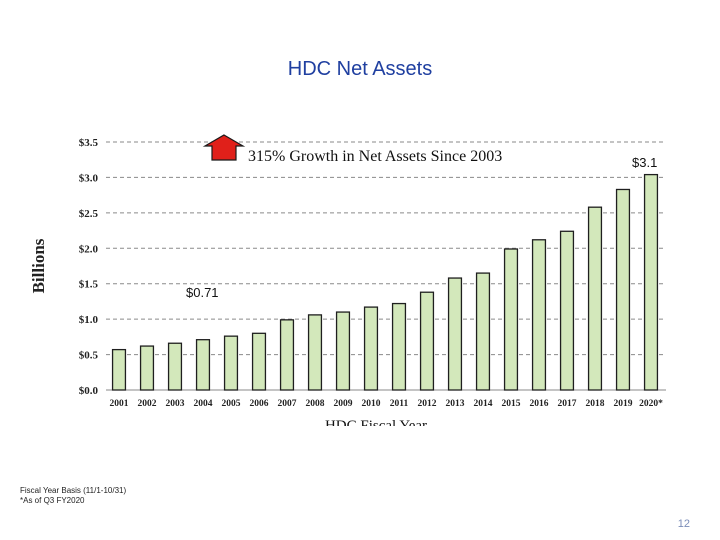  I want to click on x-tick-label: 2013, so click(455, 404).